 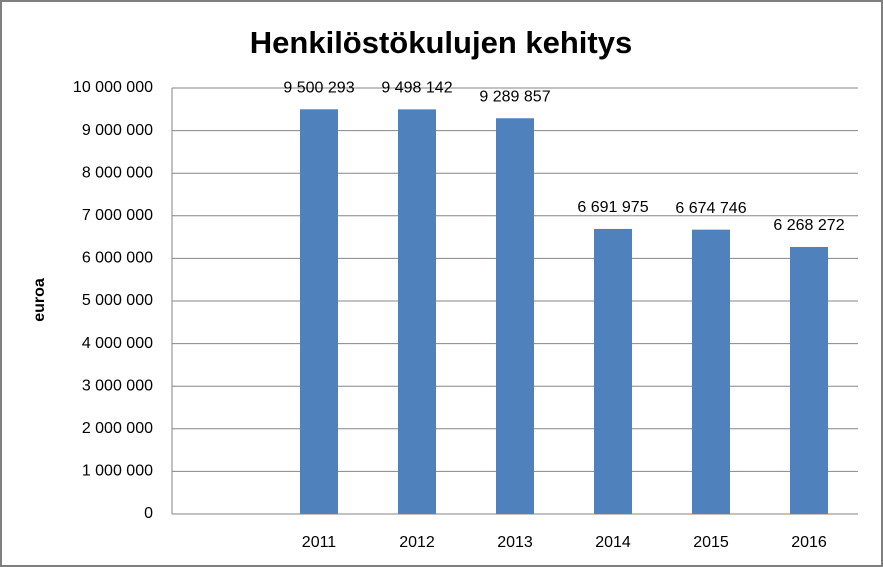 I want to click on chart-title: Henkilöstökulujen kehitys, so click(x=441, y=42).